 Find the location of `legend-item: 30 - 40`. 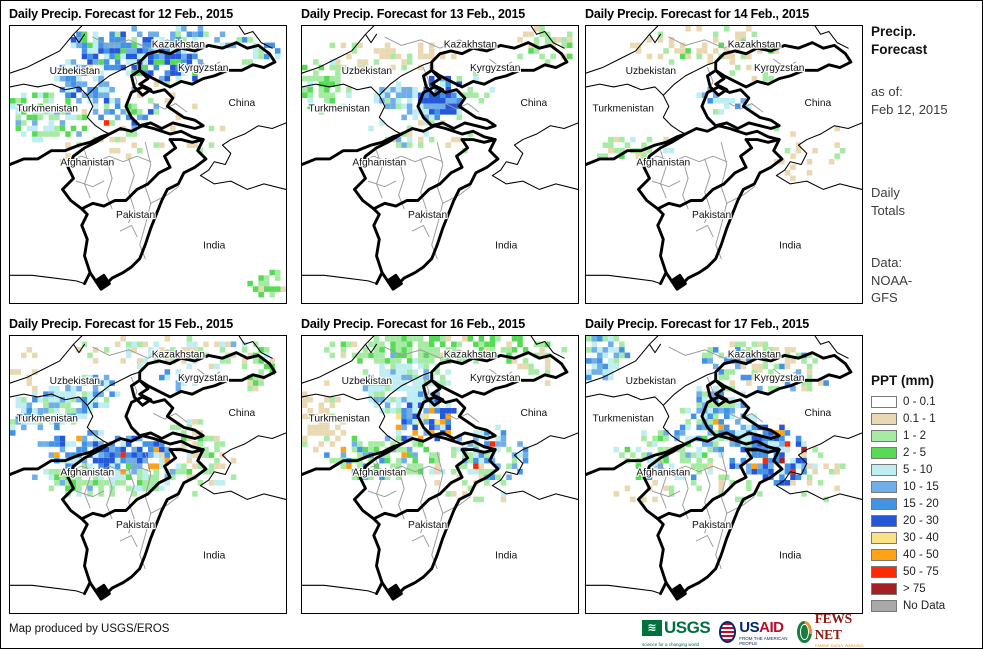

legend-item: 30 - 40 is located at coordinates (908, 537).